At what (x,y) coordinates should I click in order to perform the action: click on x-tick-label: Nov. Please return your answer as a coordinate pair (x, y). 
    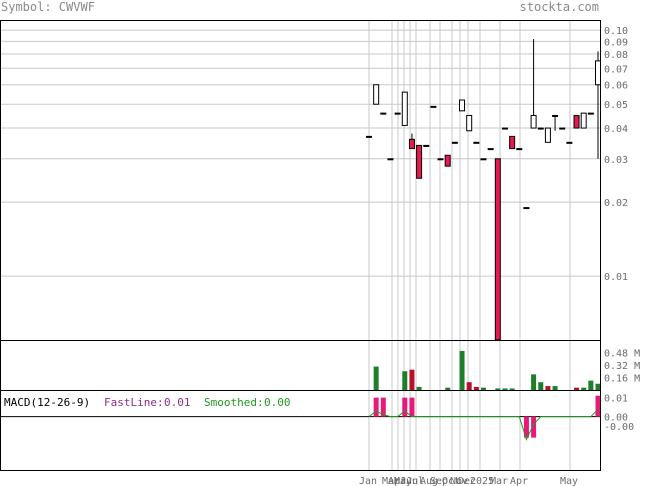
    Looking at the image, I should click on (459, 481).